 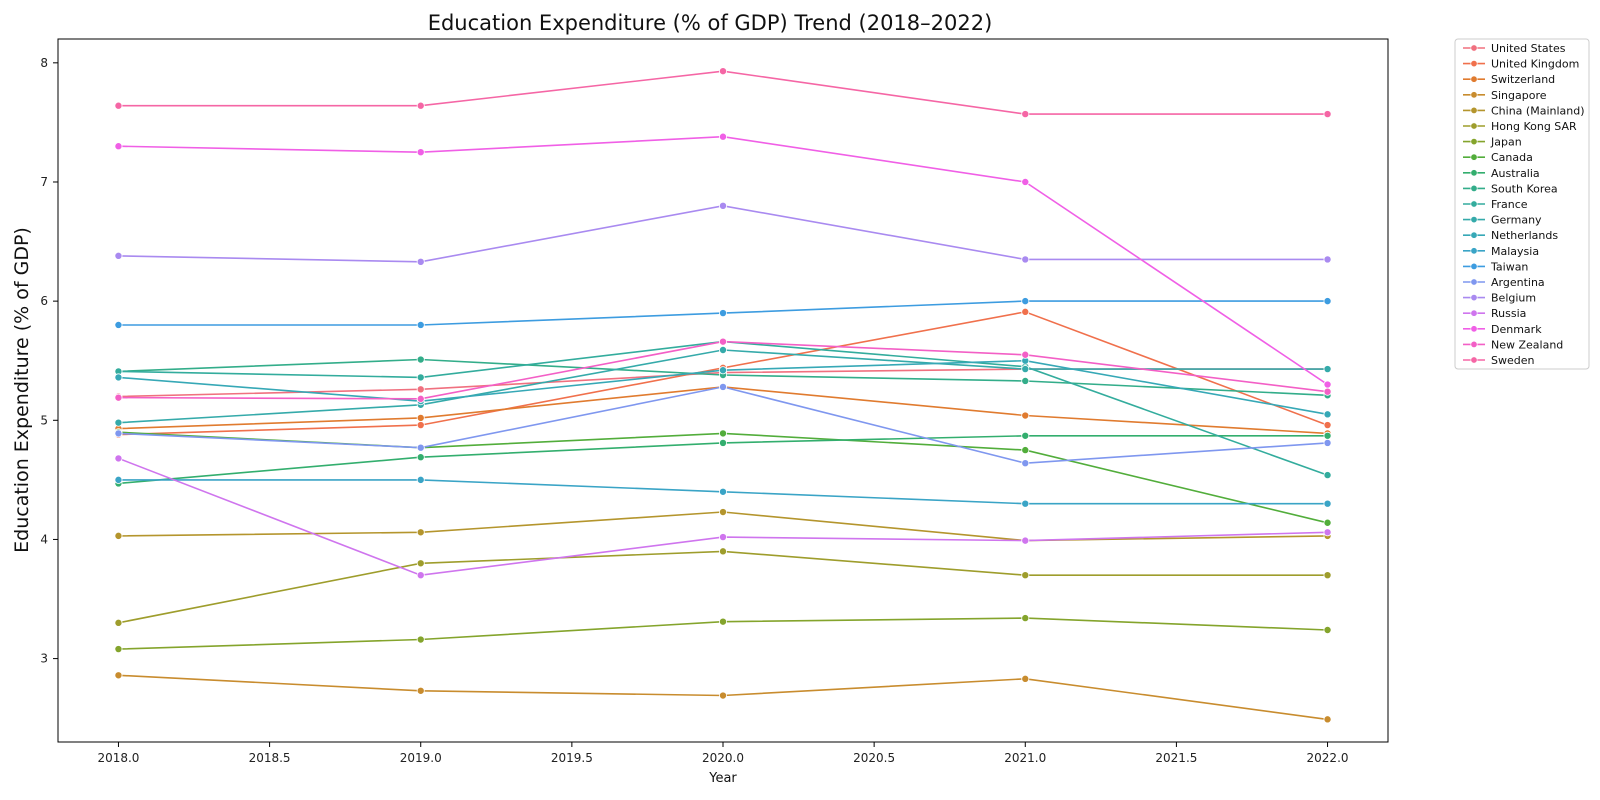 I want to click on legend-item: Argentina, so click(x=1504, y=282).